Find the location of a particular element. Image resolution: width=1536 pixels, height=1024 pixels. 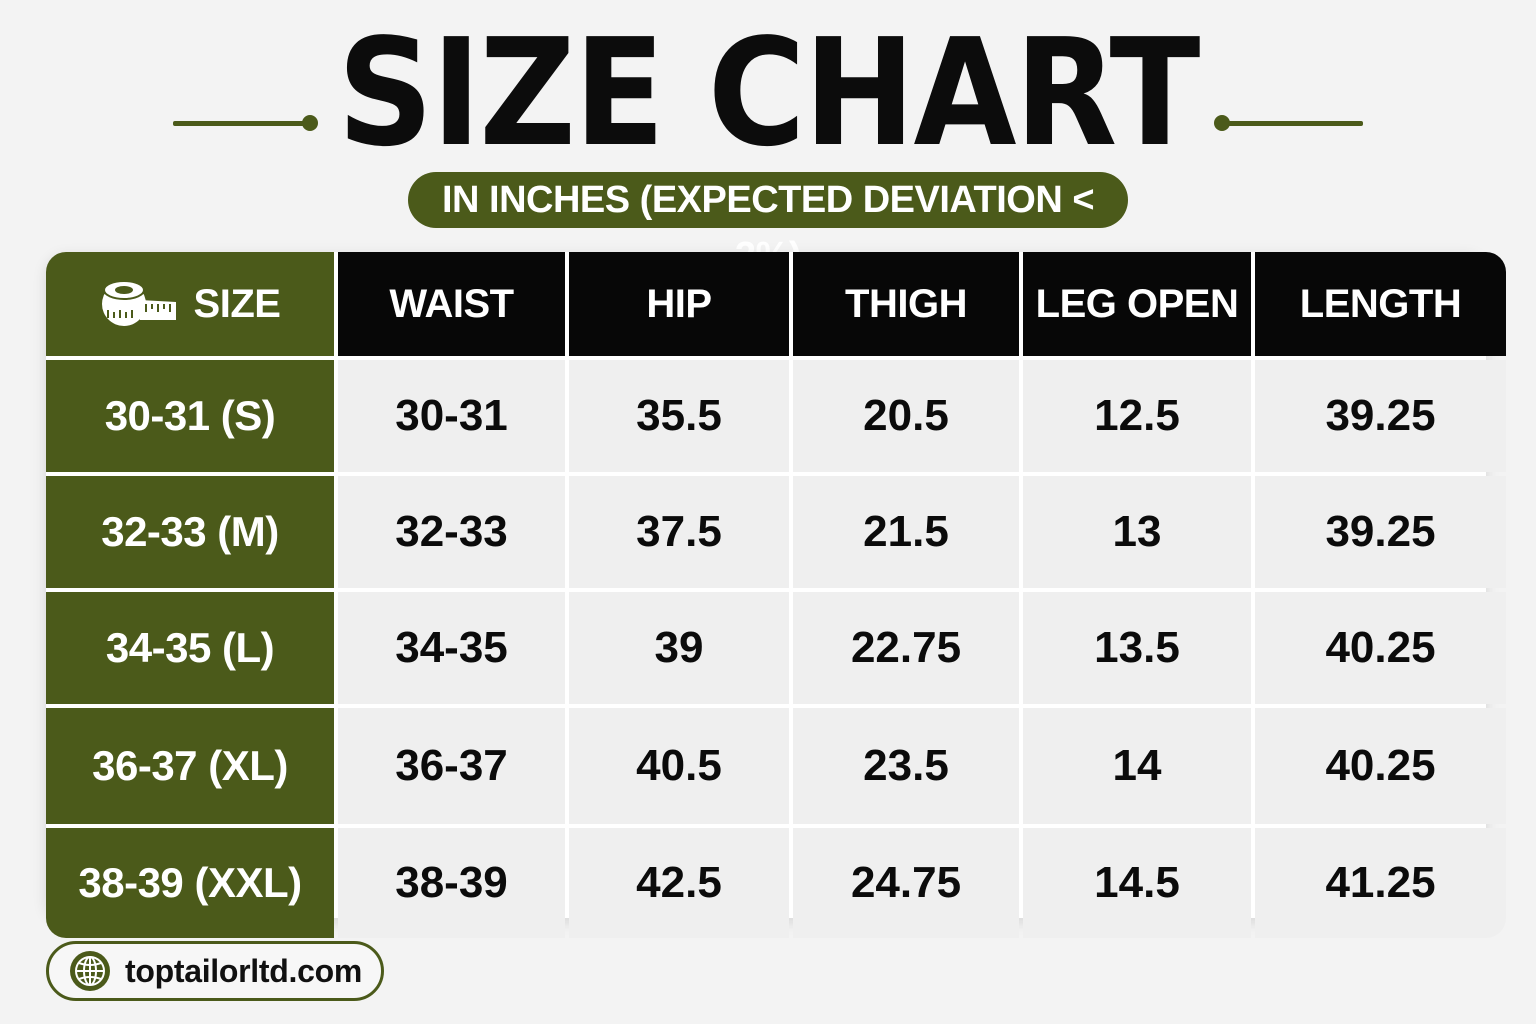

cell-waist: 30-31 is located at coordinates (451, 416).